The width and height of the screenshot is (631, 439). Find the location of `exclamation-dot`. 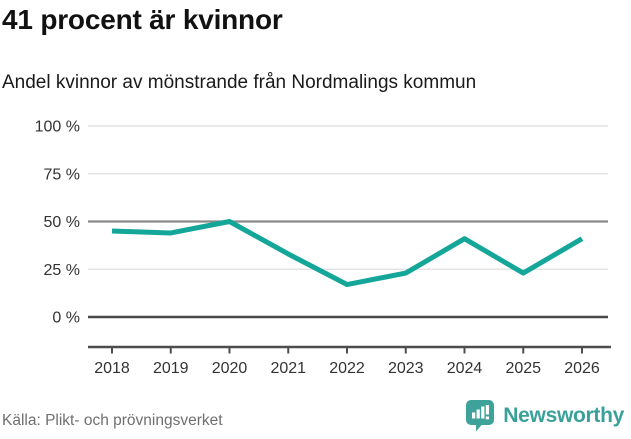

exclamation-dot is located at coordinates (488, 418).